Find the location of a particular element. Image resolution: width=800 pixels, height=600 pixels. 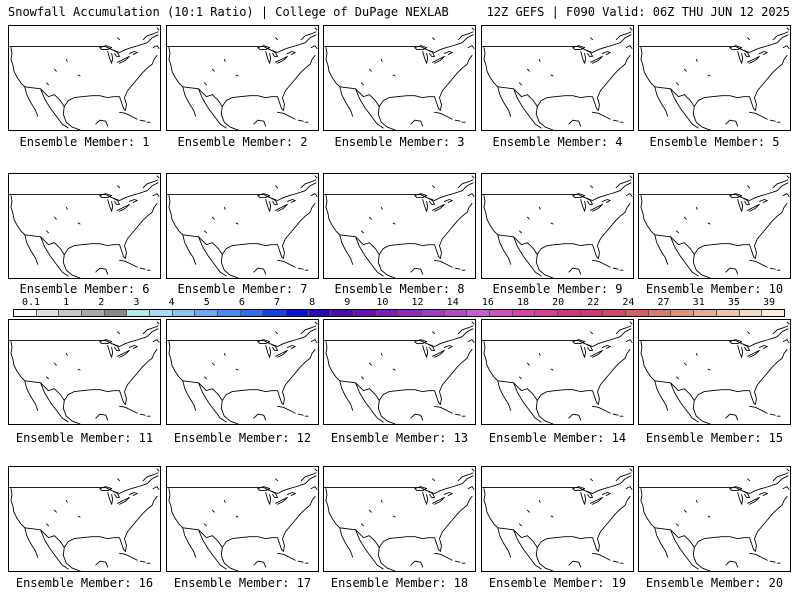

colorbar-tick-label: 6 is located at coordinates (241, 302).